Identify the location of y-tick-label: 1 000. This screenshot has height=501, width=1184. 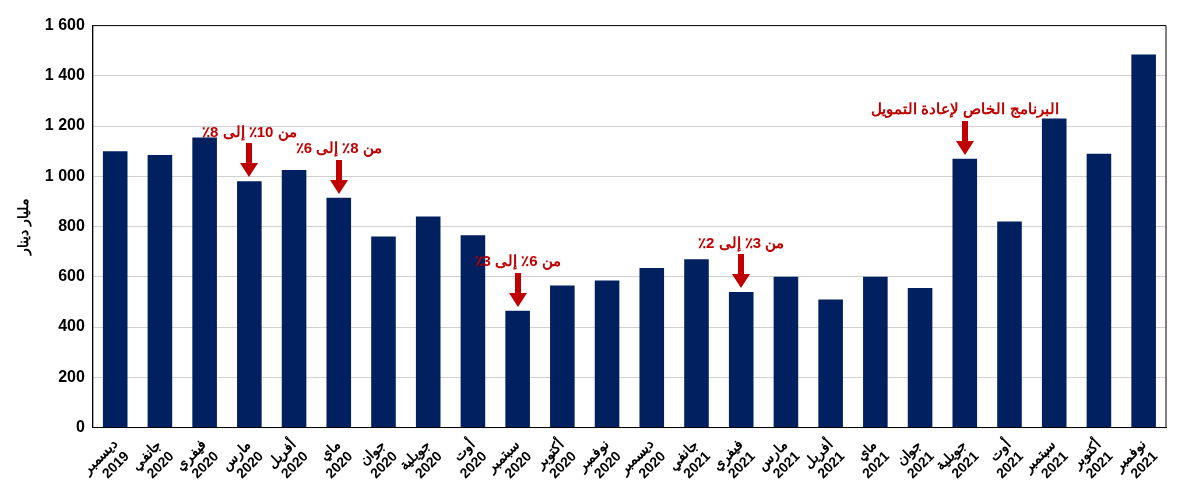
(64, 175).